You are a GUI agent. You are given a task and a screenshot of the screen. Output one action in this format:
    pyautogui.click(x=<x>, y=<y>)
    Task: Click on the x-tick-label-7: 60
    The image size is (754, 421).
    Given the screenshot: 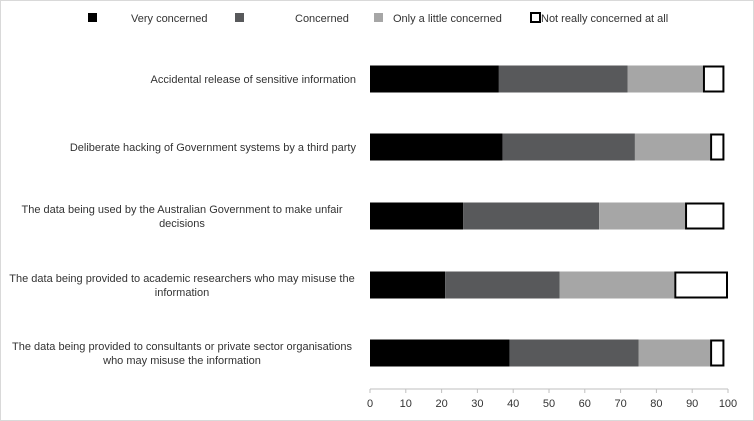 What is the action you would take?
    pyautogui.click(x=585, y=404)
    